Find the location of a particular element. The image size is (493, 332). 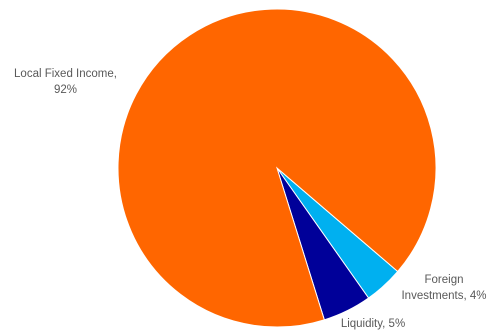

slice-label-foreign-investments-name: Foreign is located at coordinates (444, 280).